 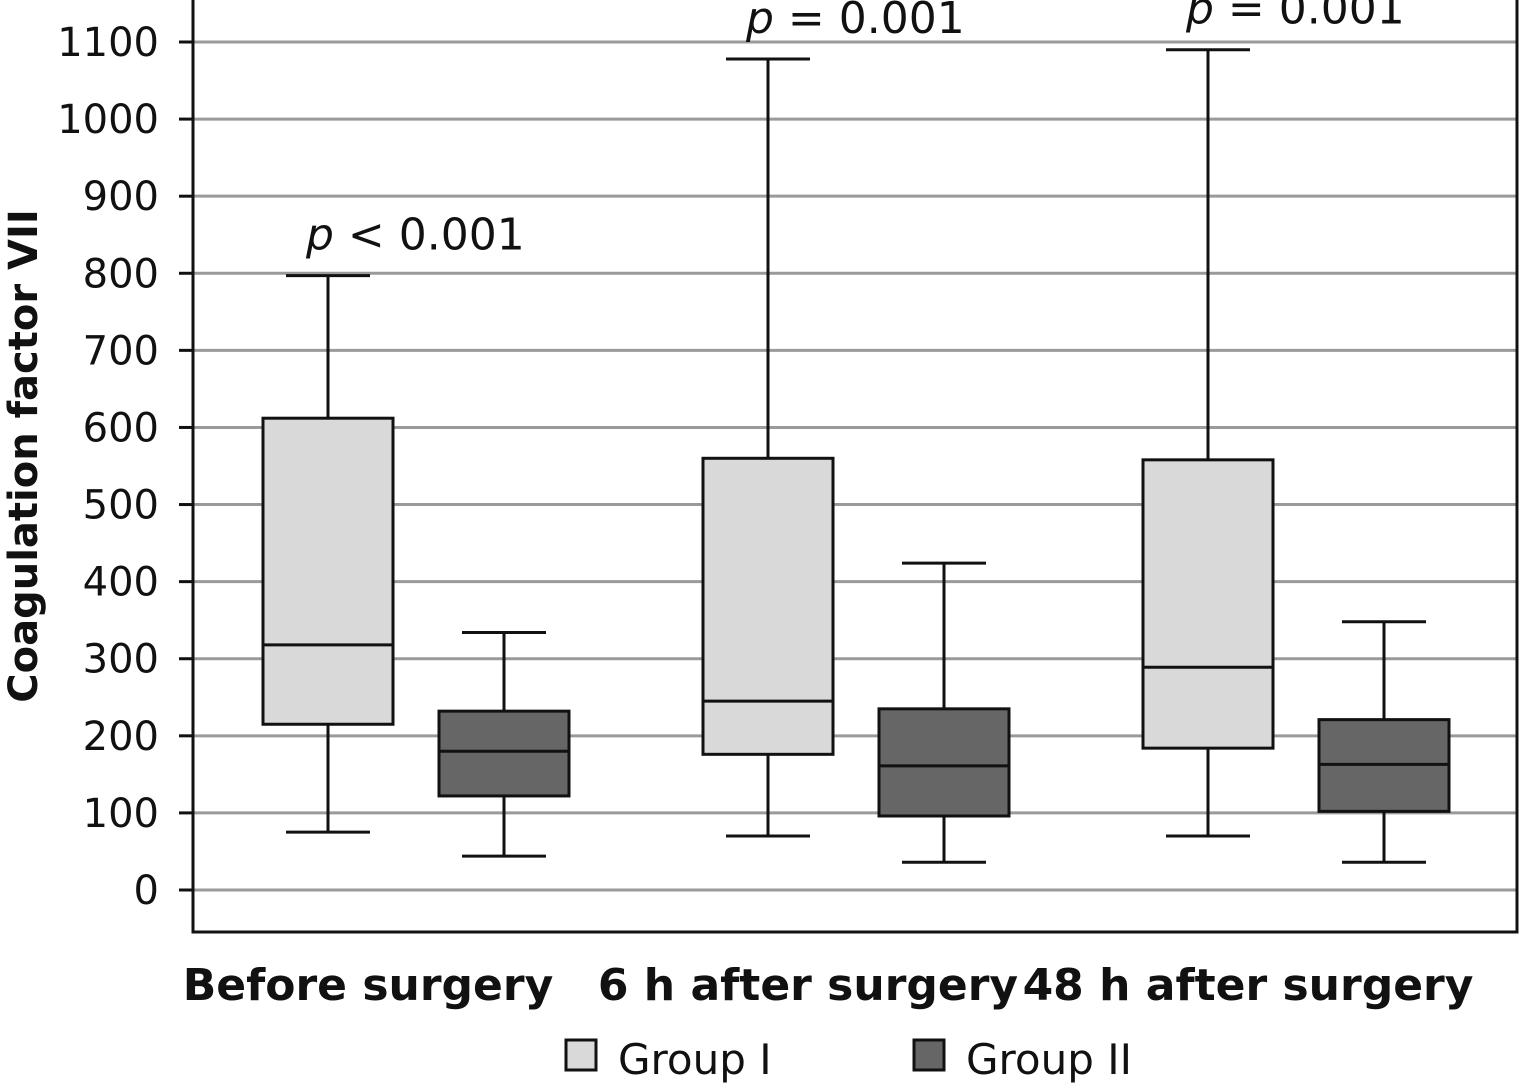 I want to click on y-tick-label-1100: 1100, so click(x=108, y=43).